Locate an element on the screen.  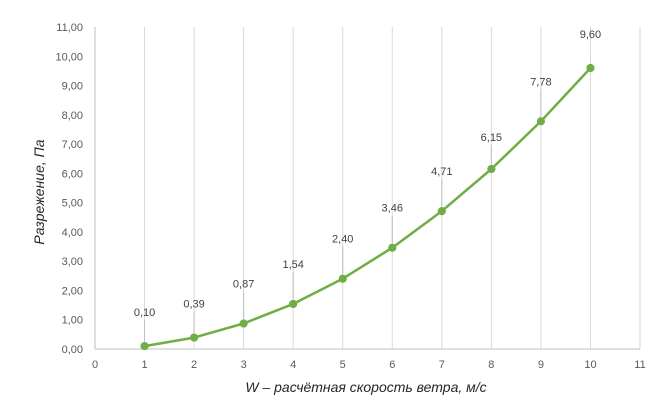
y-tick-label: 10,00 is located at coordinates (69, 57).